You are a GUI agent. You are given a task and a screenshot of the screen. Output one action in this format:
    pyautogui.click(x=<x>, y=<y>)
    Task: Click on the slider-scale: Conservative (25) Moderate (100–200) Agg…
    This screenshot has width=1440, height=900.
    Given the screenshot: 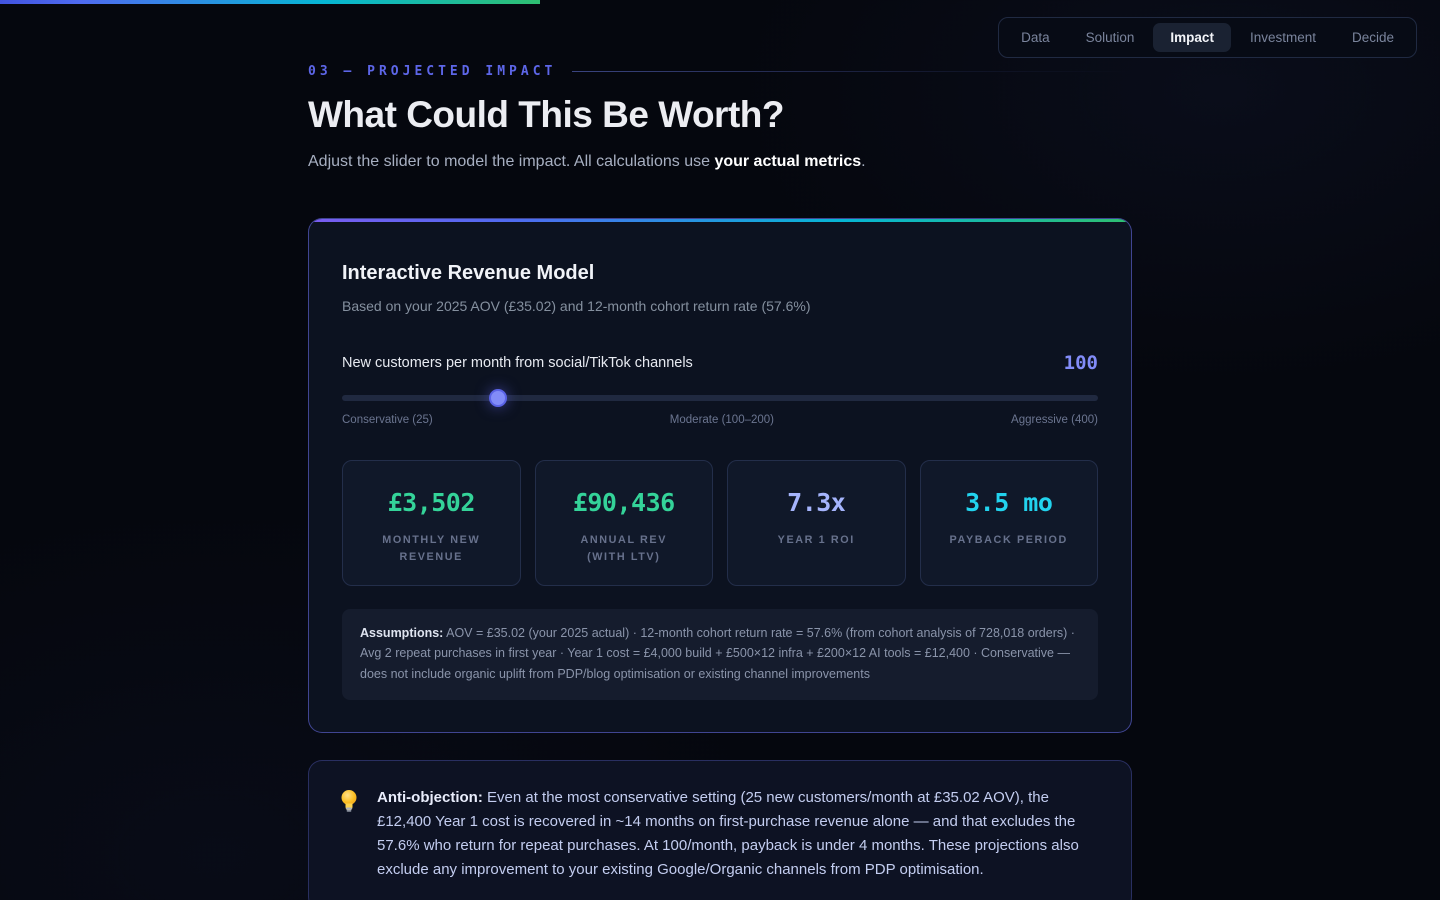 What is the action you would take?
    pyautogui.click(x=720, y=420)
    